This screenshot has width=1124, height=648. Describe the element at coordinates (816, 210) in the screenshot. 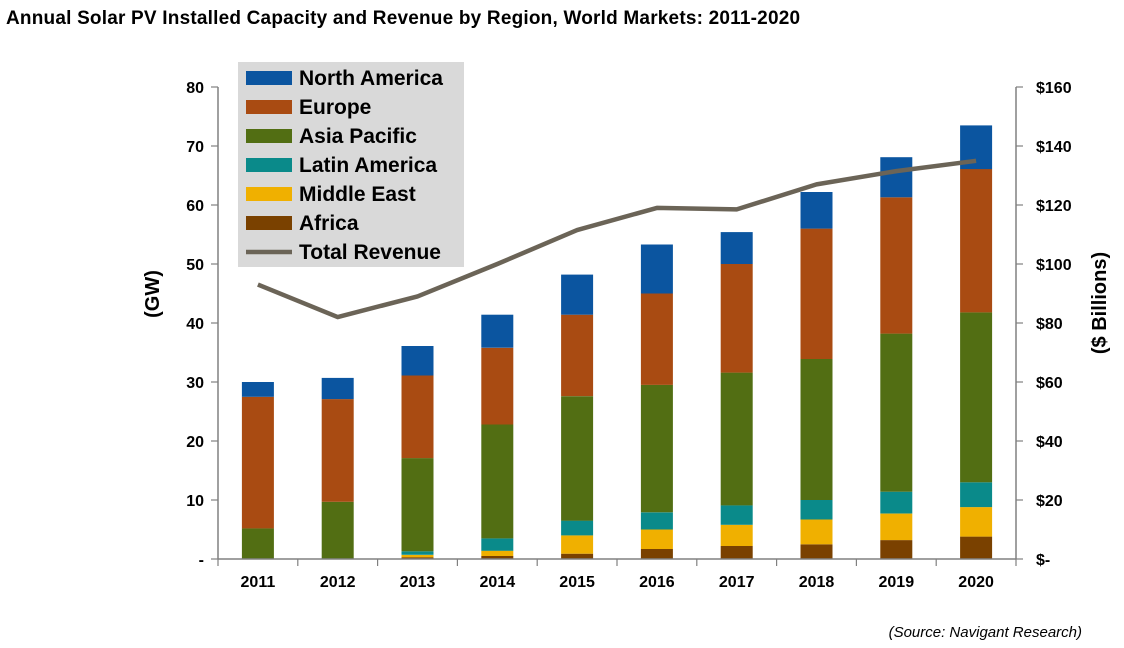

I see `bar-north-america-2018` at that location.